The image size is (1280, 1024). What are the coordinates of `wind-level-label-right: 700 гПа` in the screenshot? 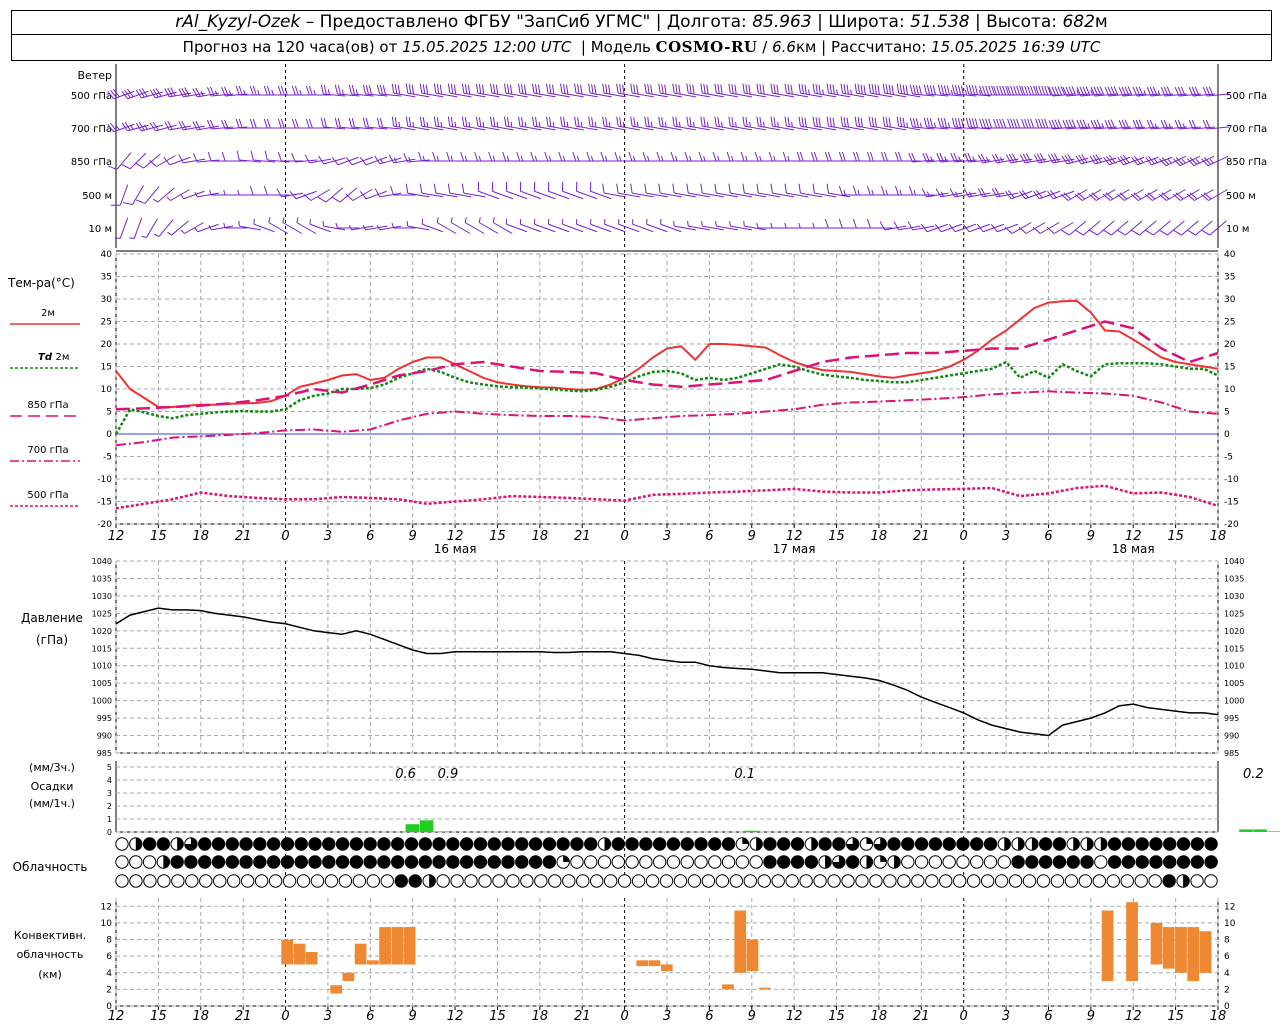 It's located at (1246, 129).